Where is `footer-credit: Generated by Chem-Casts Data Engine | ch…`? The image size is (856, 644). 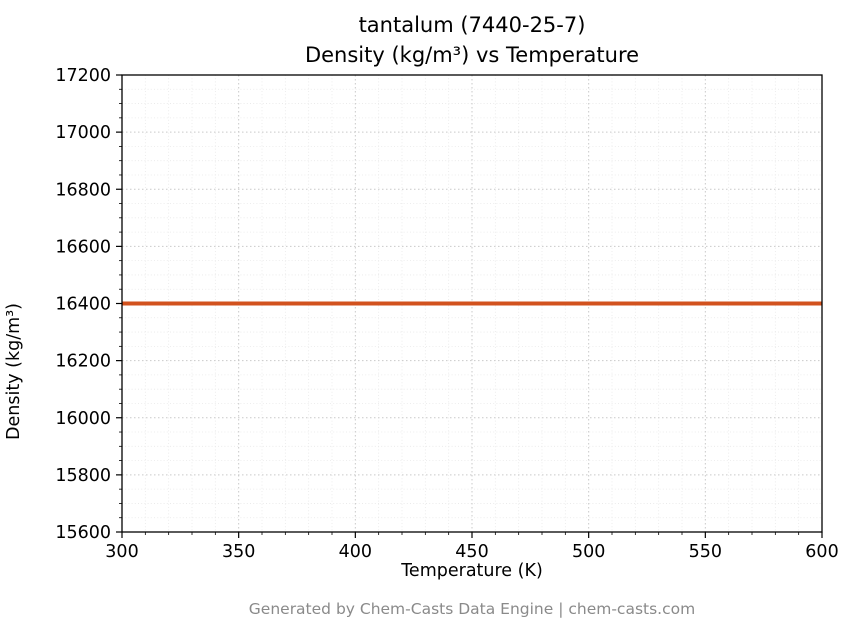
footer-credit: Generated by Chem-Casts Data Engine | ch… is located at coordinates (472, 609).